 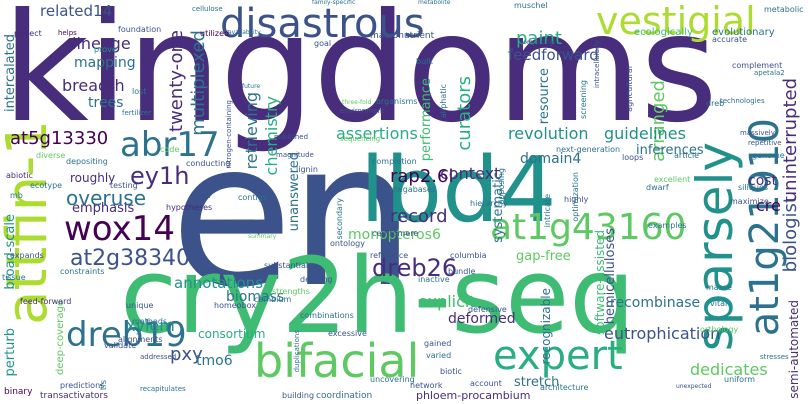 What do you see at coordinates (422, 176) in the screenshot?
I see `word-rap2-6l: rap2.6l` at bounding box center [422, 176].